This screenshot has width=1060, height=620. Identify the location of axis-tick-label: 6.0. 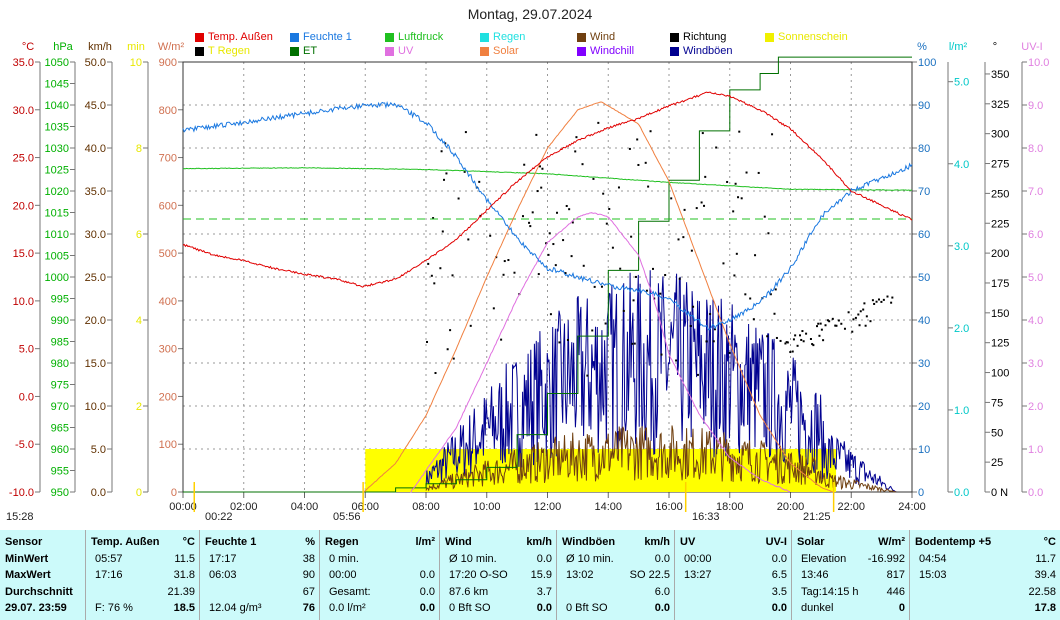
(1035, 235).